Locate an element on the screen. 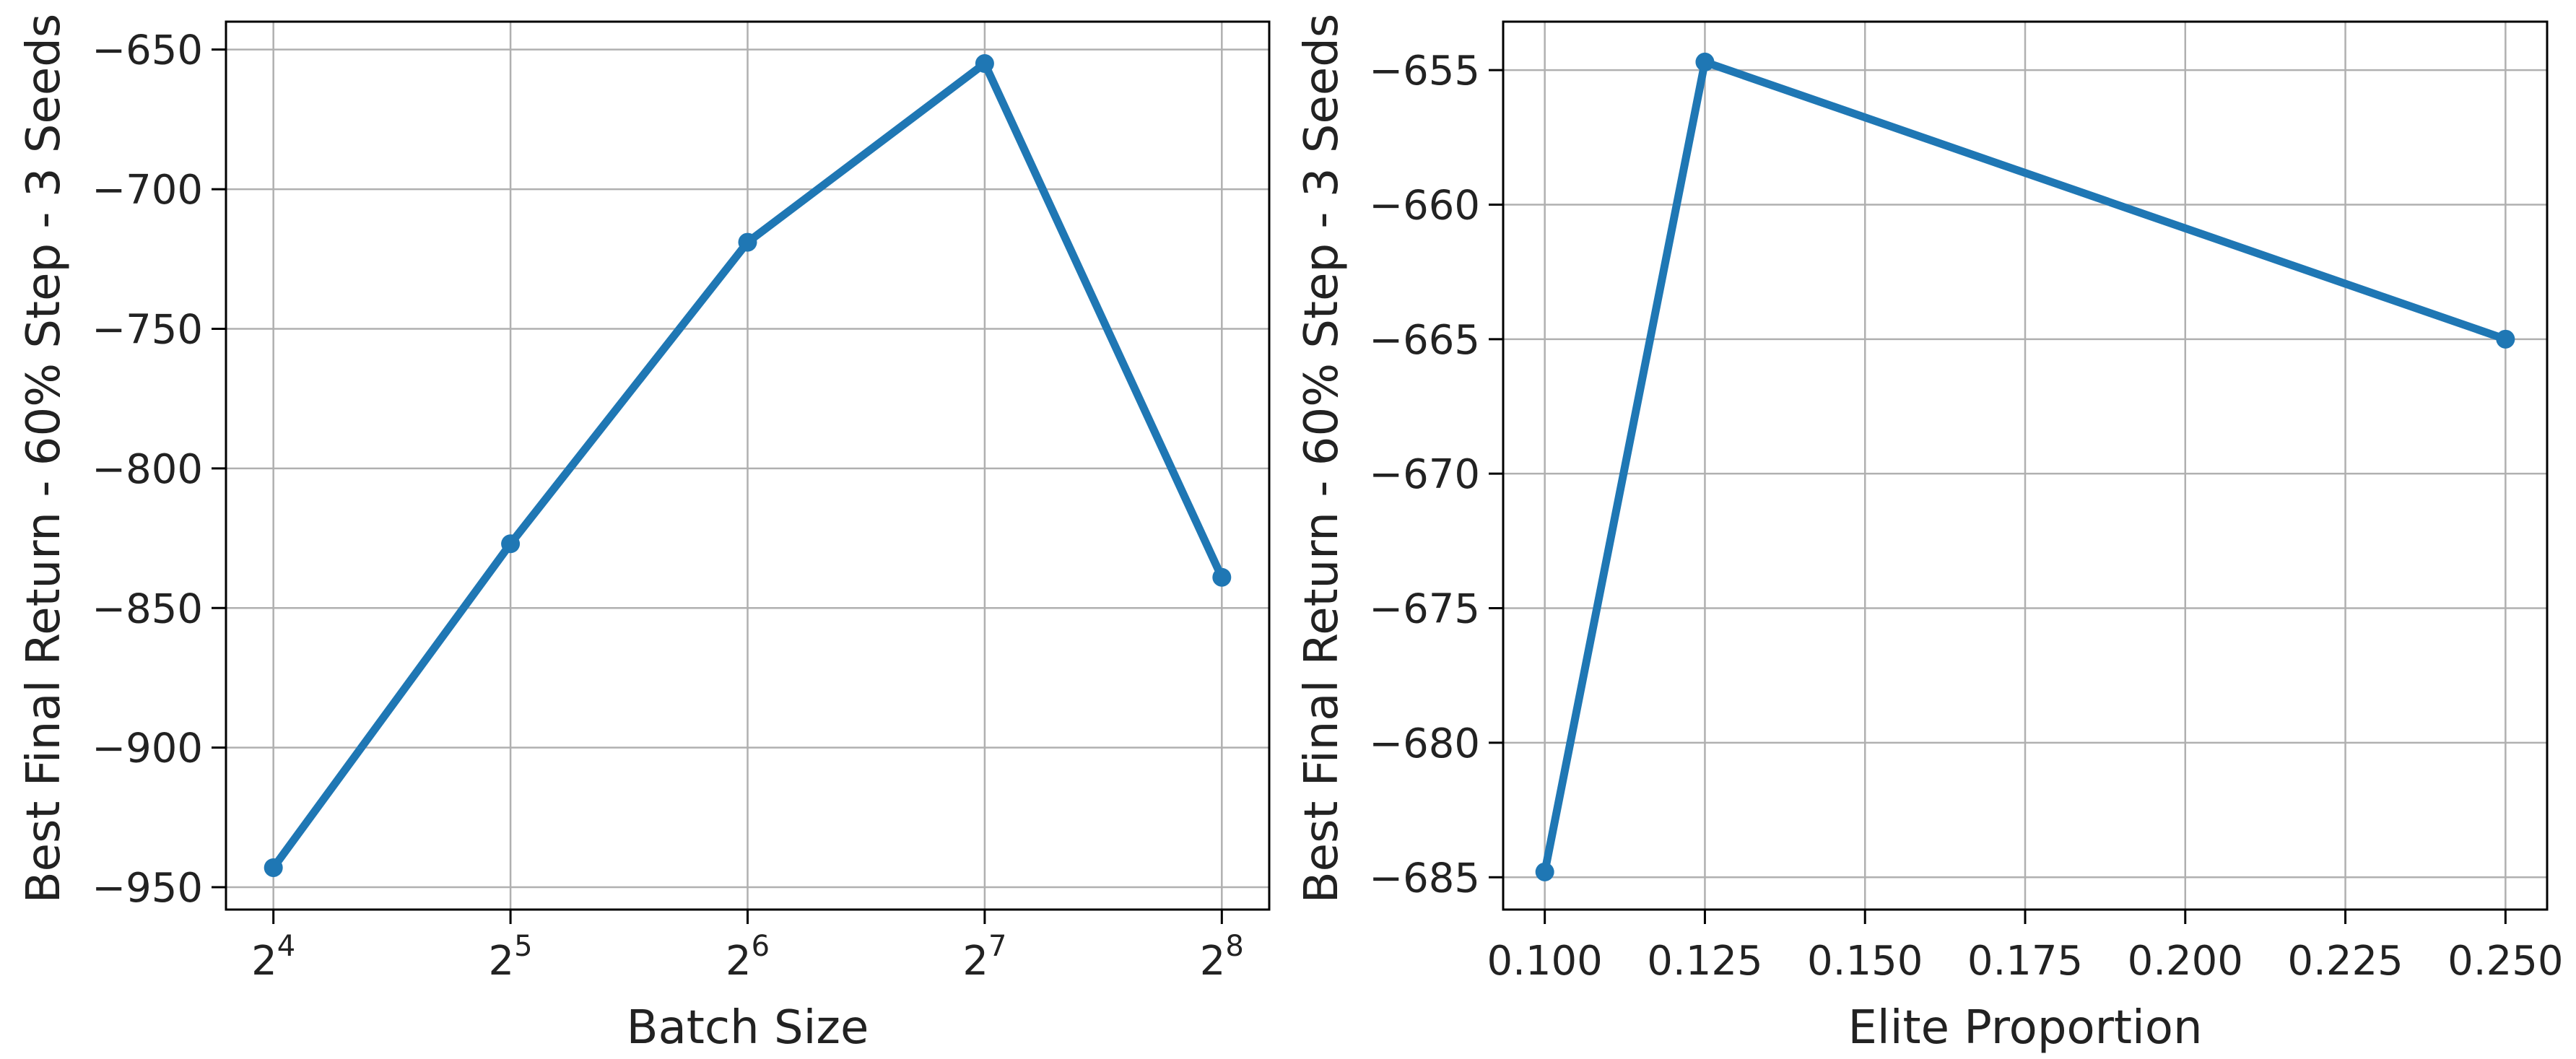 The width and height of the screenshot is (2576, 1059). y-tick-label: −685 is located at coordinates (1424, 878).